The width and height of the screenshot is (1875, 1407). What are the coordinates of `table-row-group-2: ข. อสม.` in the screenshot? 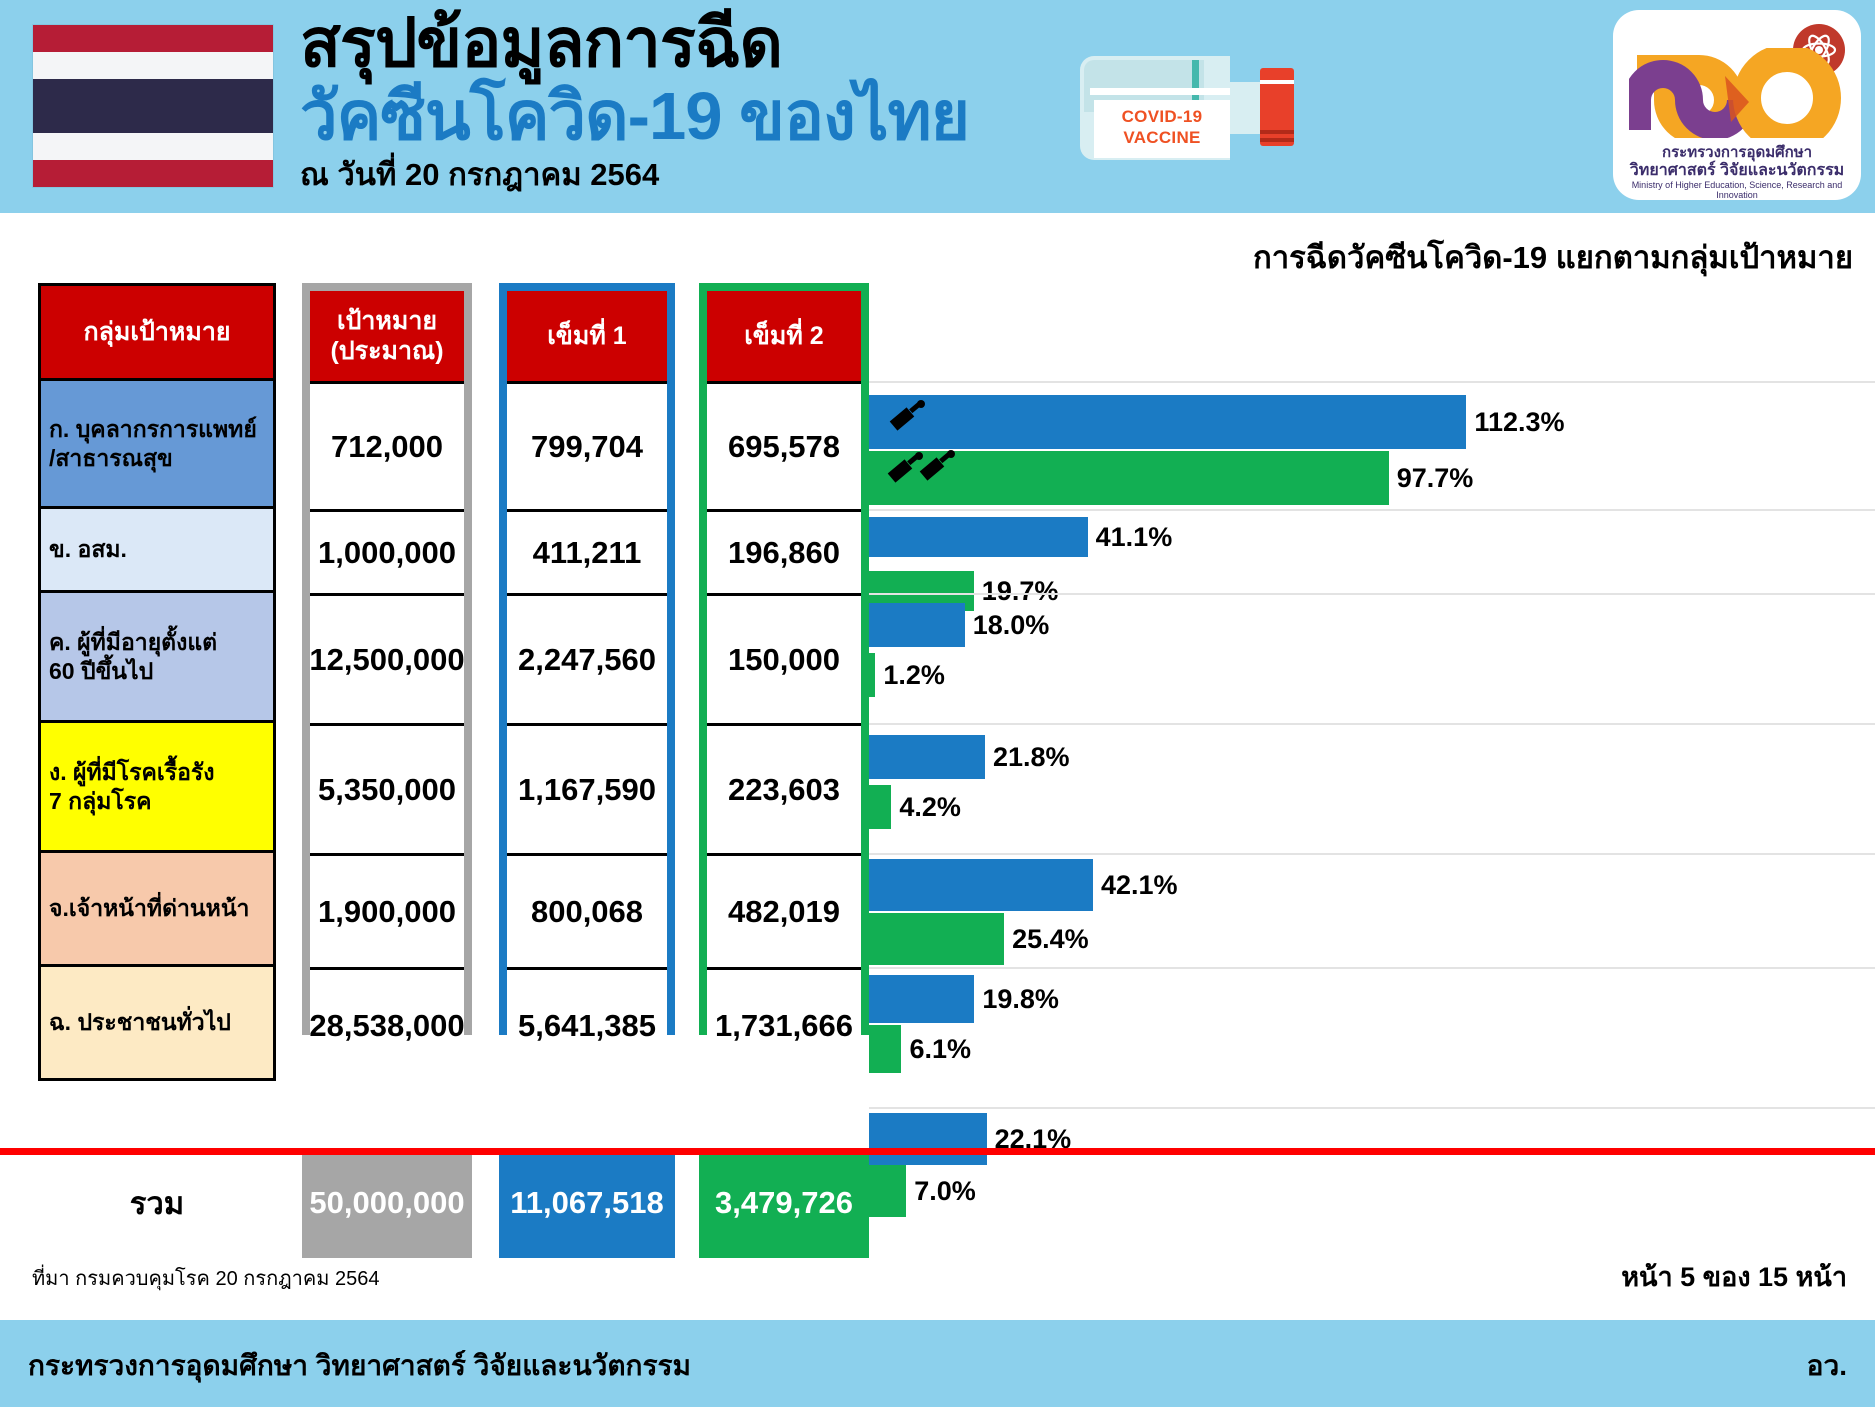 It's located at (157, 551).